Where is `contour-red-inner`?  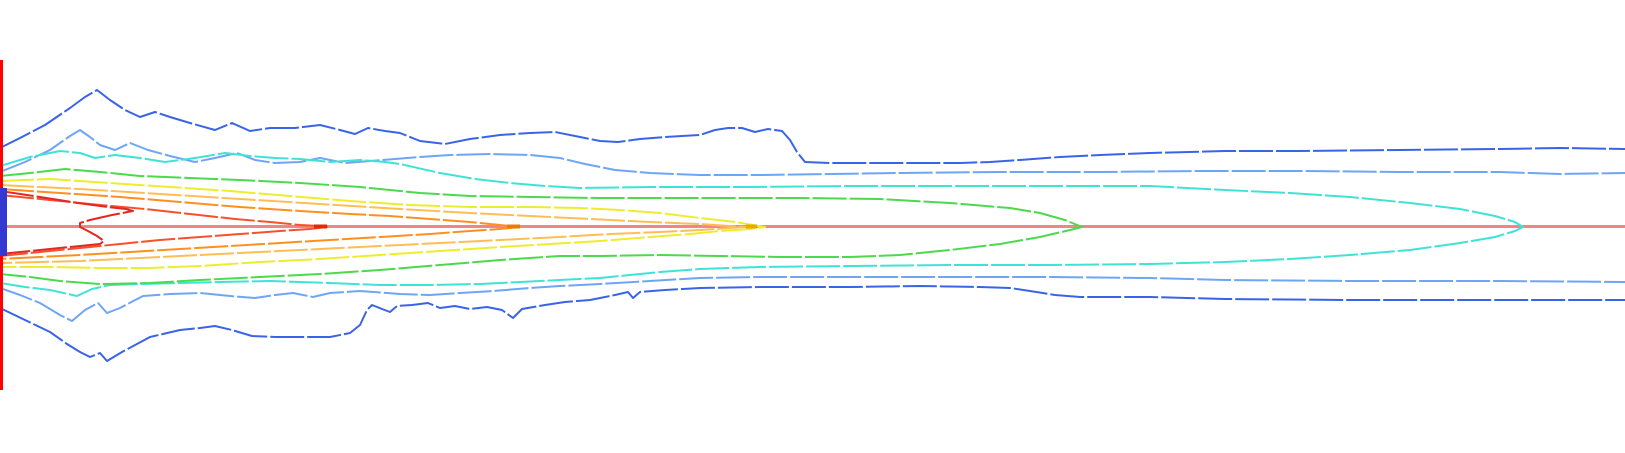
contour-red-inner is located at coordinates (67, 222).